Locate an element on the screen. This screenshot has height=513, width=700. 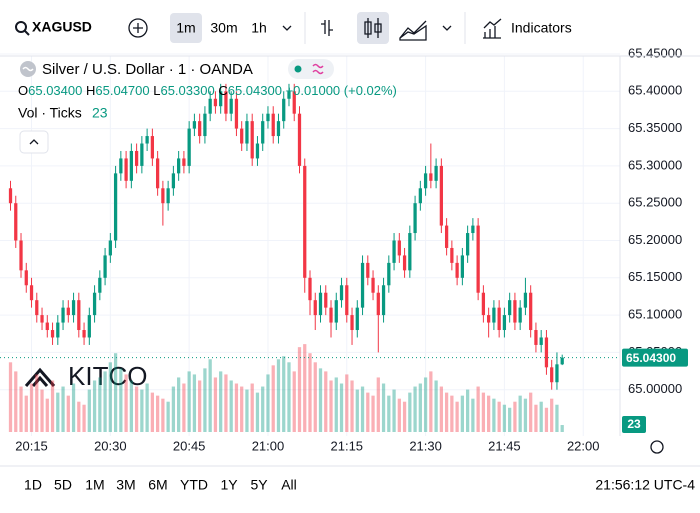
range-button: 1D is located at coordinates (33, 485).